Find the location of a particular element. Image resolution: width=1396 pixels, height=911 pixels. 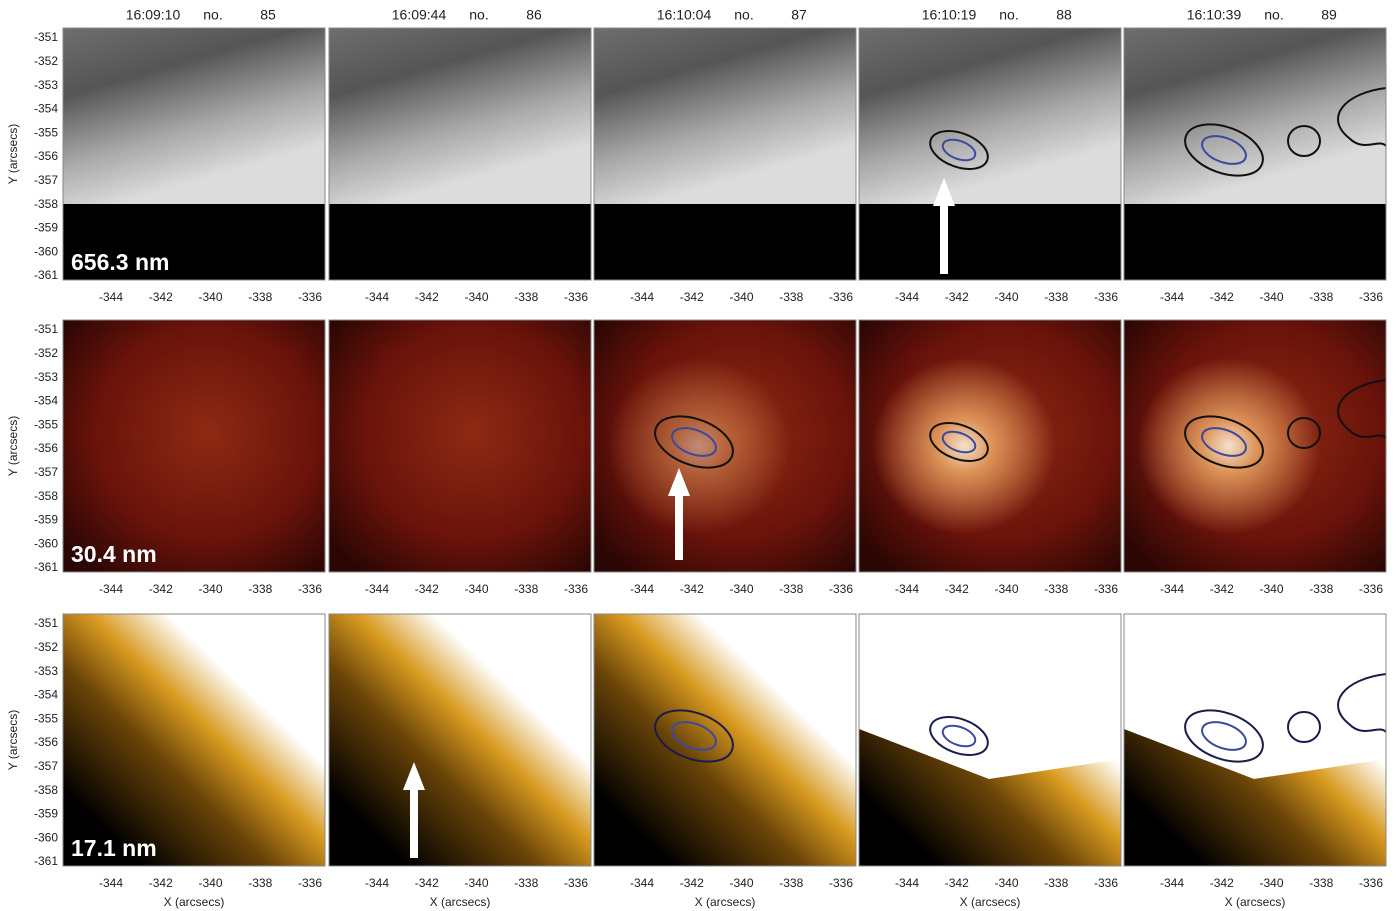

frame-number: 87 is located at coordinates (799, 15).